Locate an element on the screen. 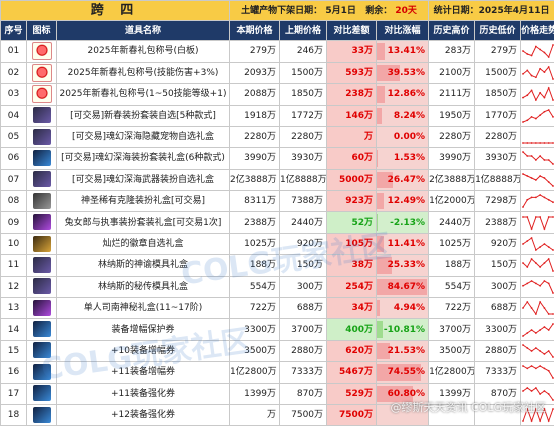 The image size is (554, 426). price-diff: 38万 is located at coordinates (352, 265).